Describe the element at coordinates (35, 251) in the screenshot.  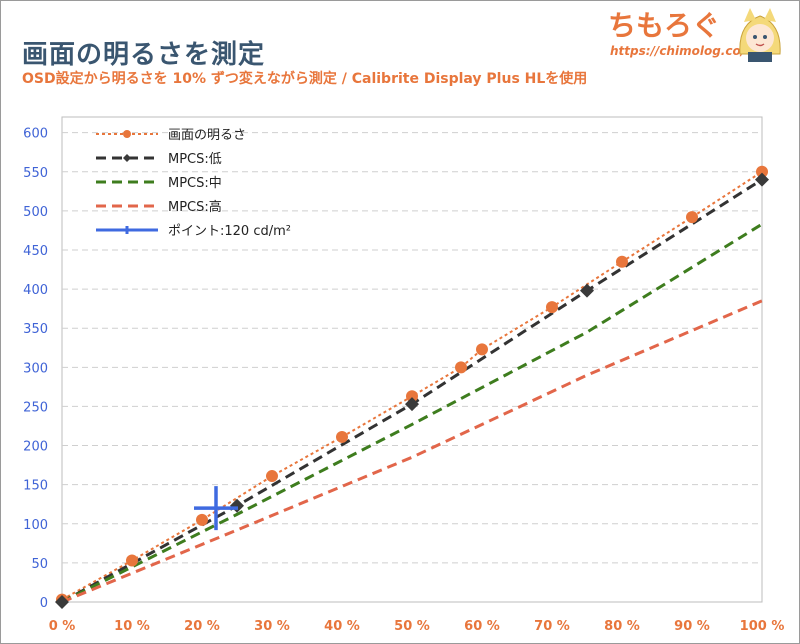
I see `y-tick-label: 450` at that location.